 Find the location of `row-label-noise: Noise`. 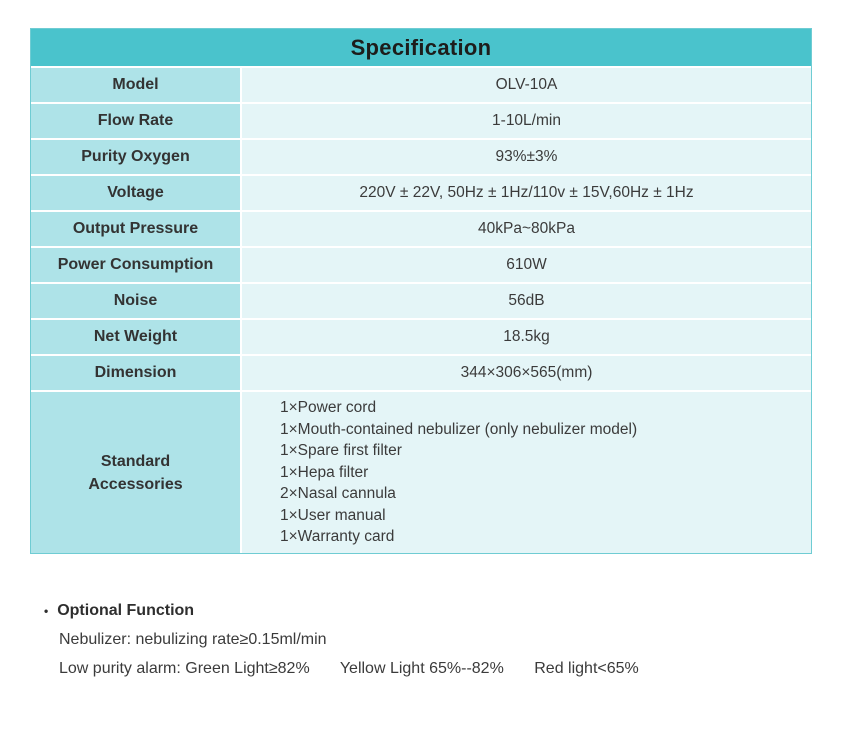

row-label-noise: Noise is located at coordinates (136, 301).